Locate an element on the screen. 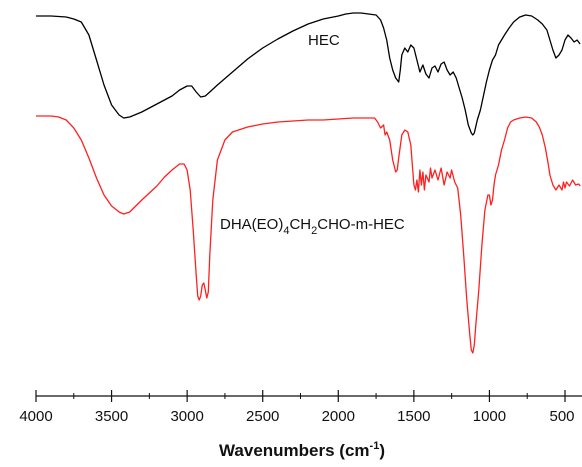 Image resolution: width=582 pixels, height=467 pixels. x-tick-label-4000: 4000 is located at coordinates (35, 416).